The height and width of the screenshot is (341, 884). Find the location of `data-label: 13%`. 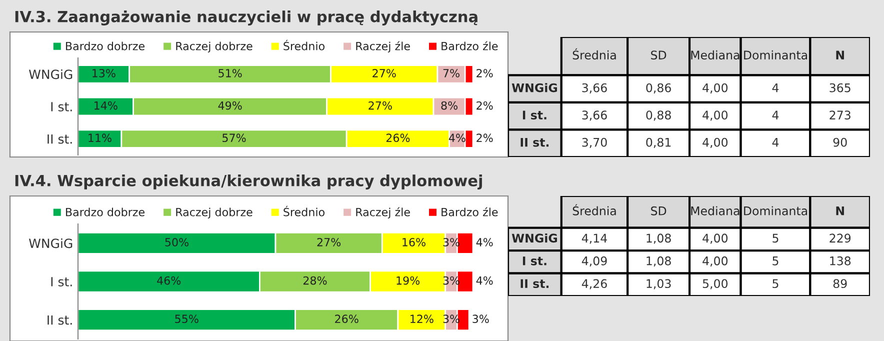

data-label: 13% is located at coordinates (104, 73).